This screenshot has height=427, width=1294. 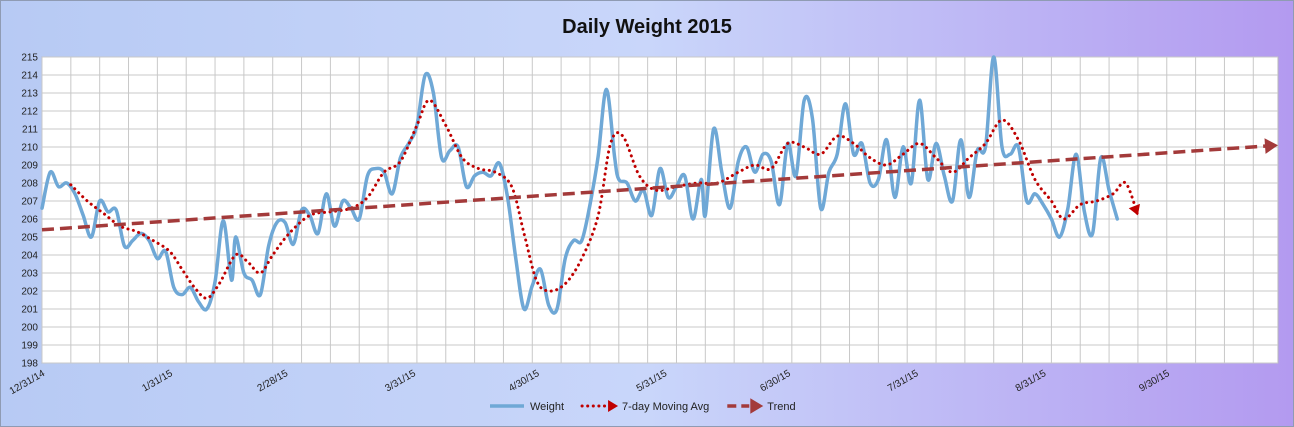 What do you see at coordinates (29, 238) in the screenshot?
I see `y-tick-label: 205` at bounding box center [29, 238].